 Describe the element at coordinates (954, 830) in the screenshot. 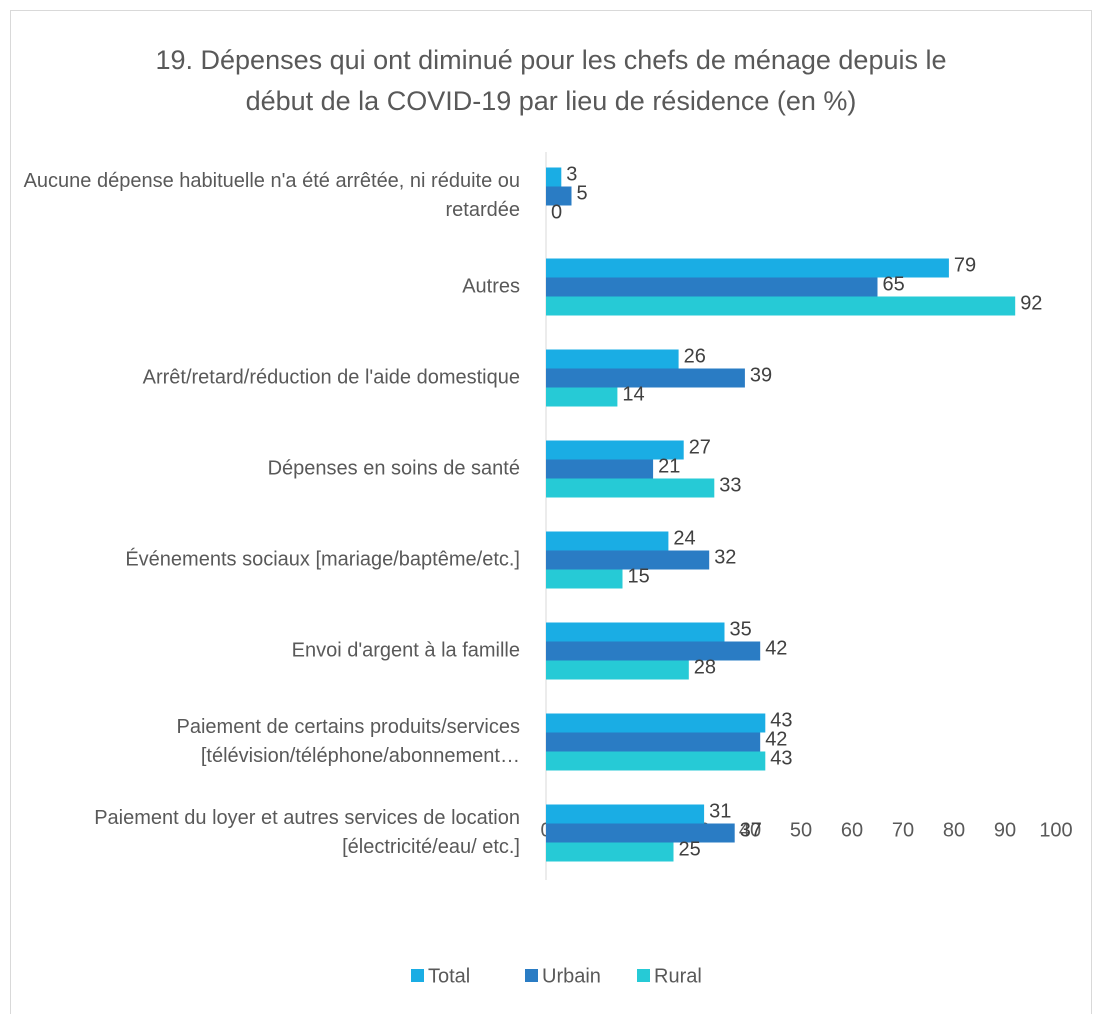

I see `x-tick-label: 80` at that location.